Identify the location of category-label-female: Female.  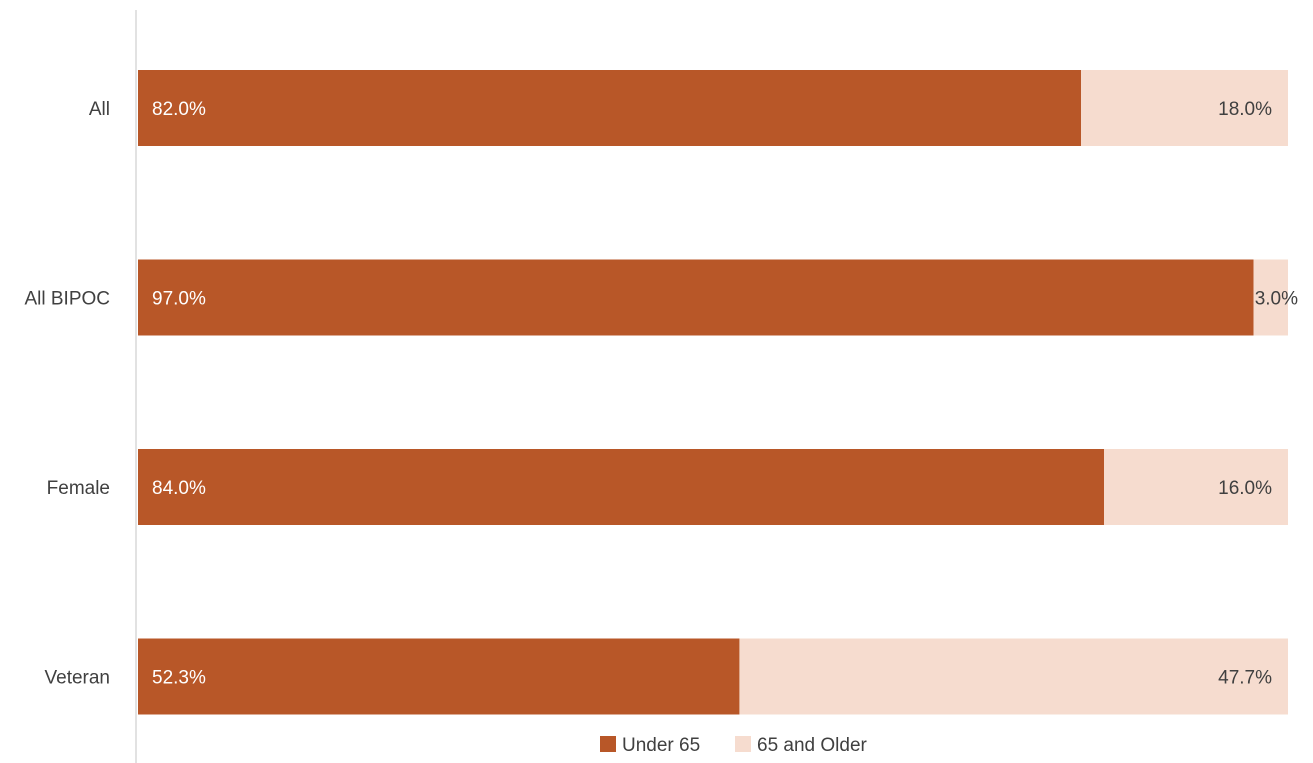
(78, 488).